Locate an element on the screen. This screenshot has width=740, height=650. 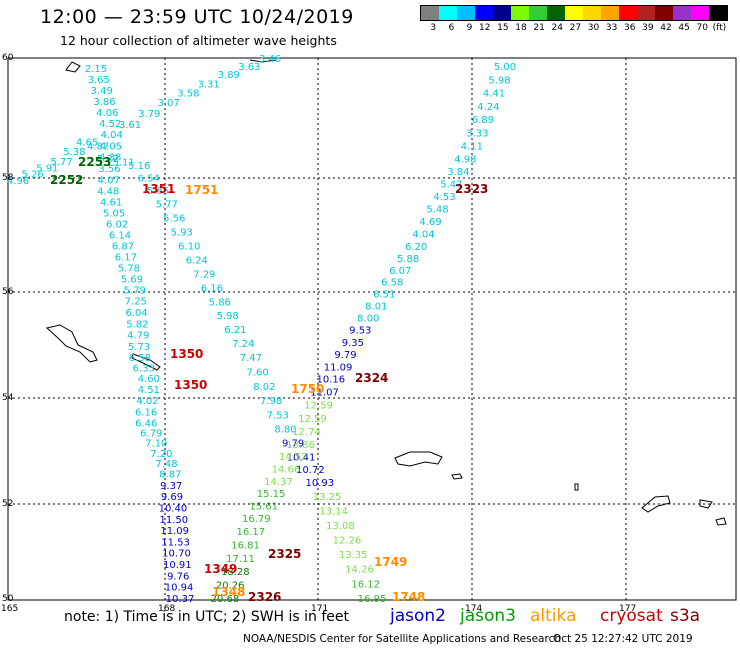
swh-value: 4.04 is located at coordinates (112, 135).